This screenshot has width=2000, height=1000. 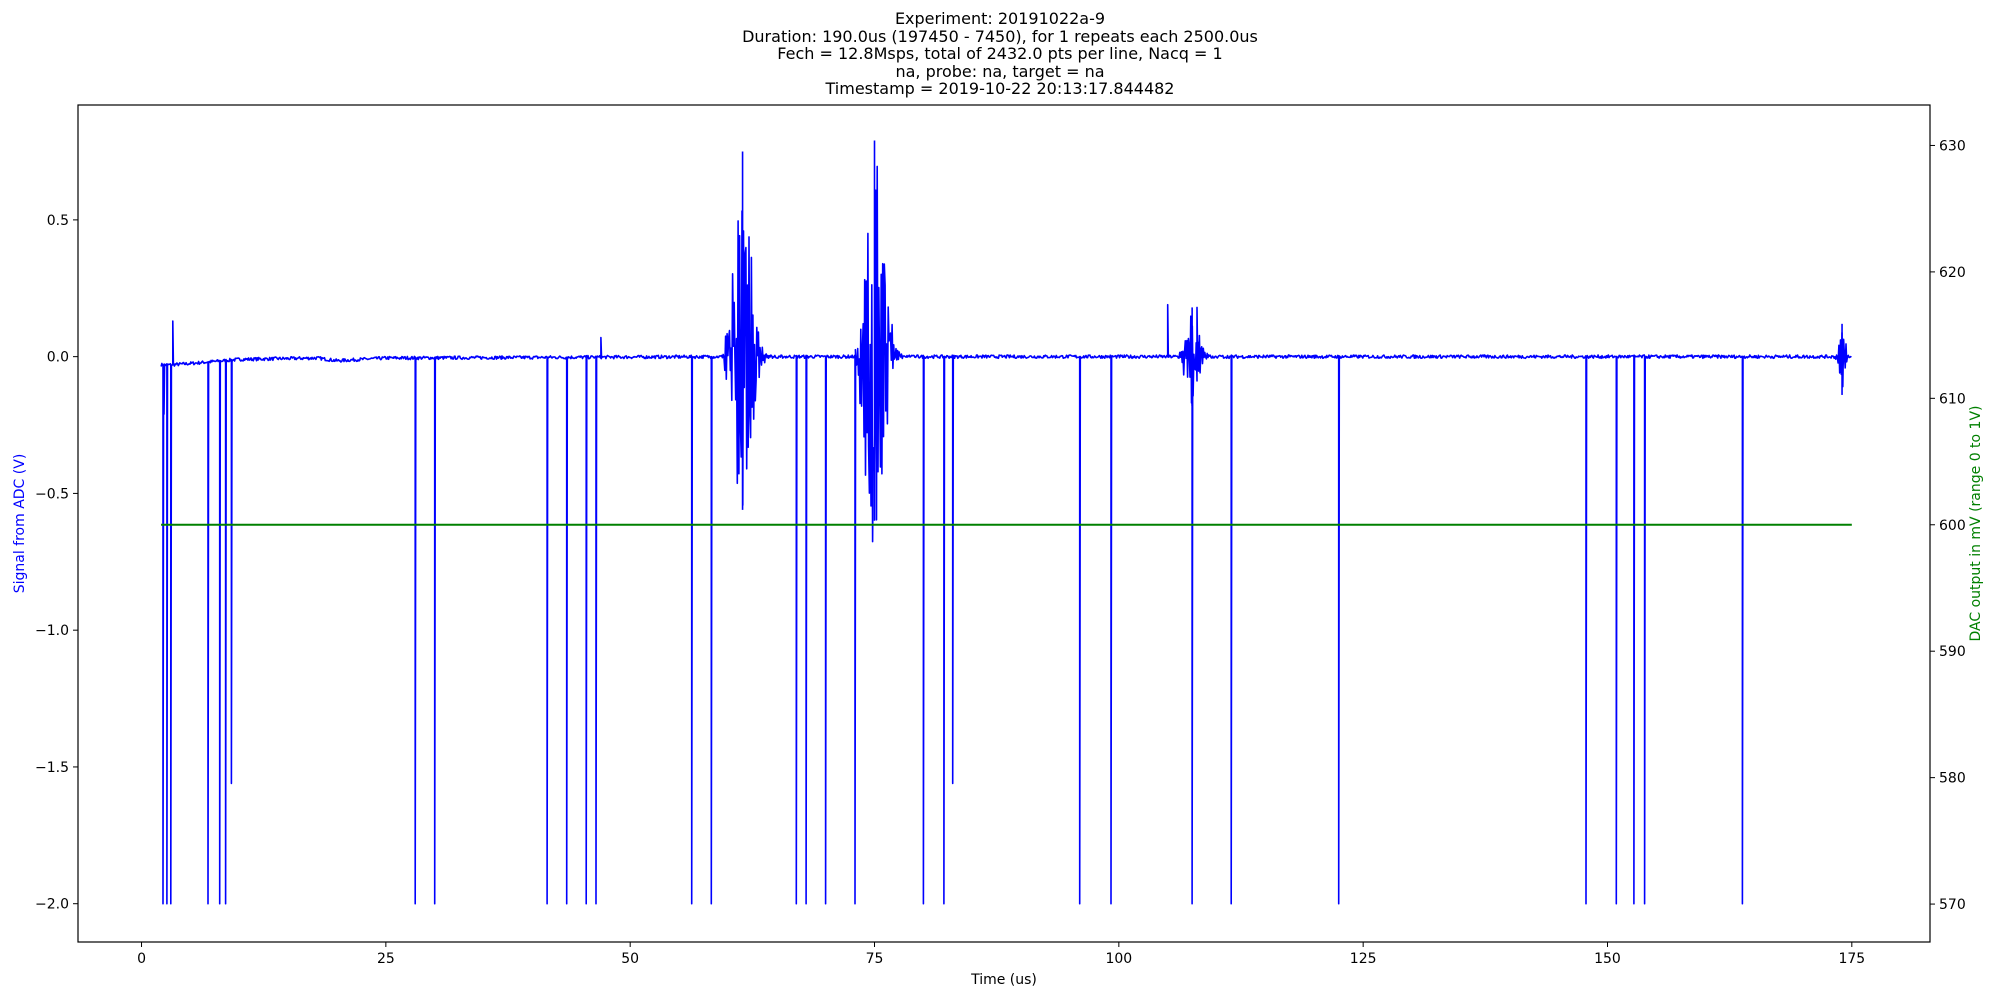 I want to click on x-tick-label: 125, so click(x=1363, y=959).